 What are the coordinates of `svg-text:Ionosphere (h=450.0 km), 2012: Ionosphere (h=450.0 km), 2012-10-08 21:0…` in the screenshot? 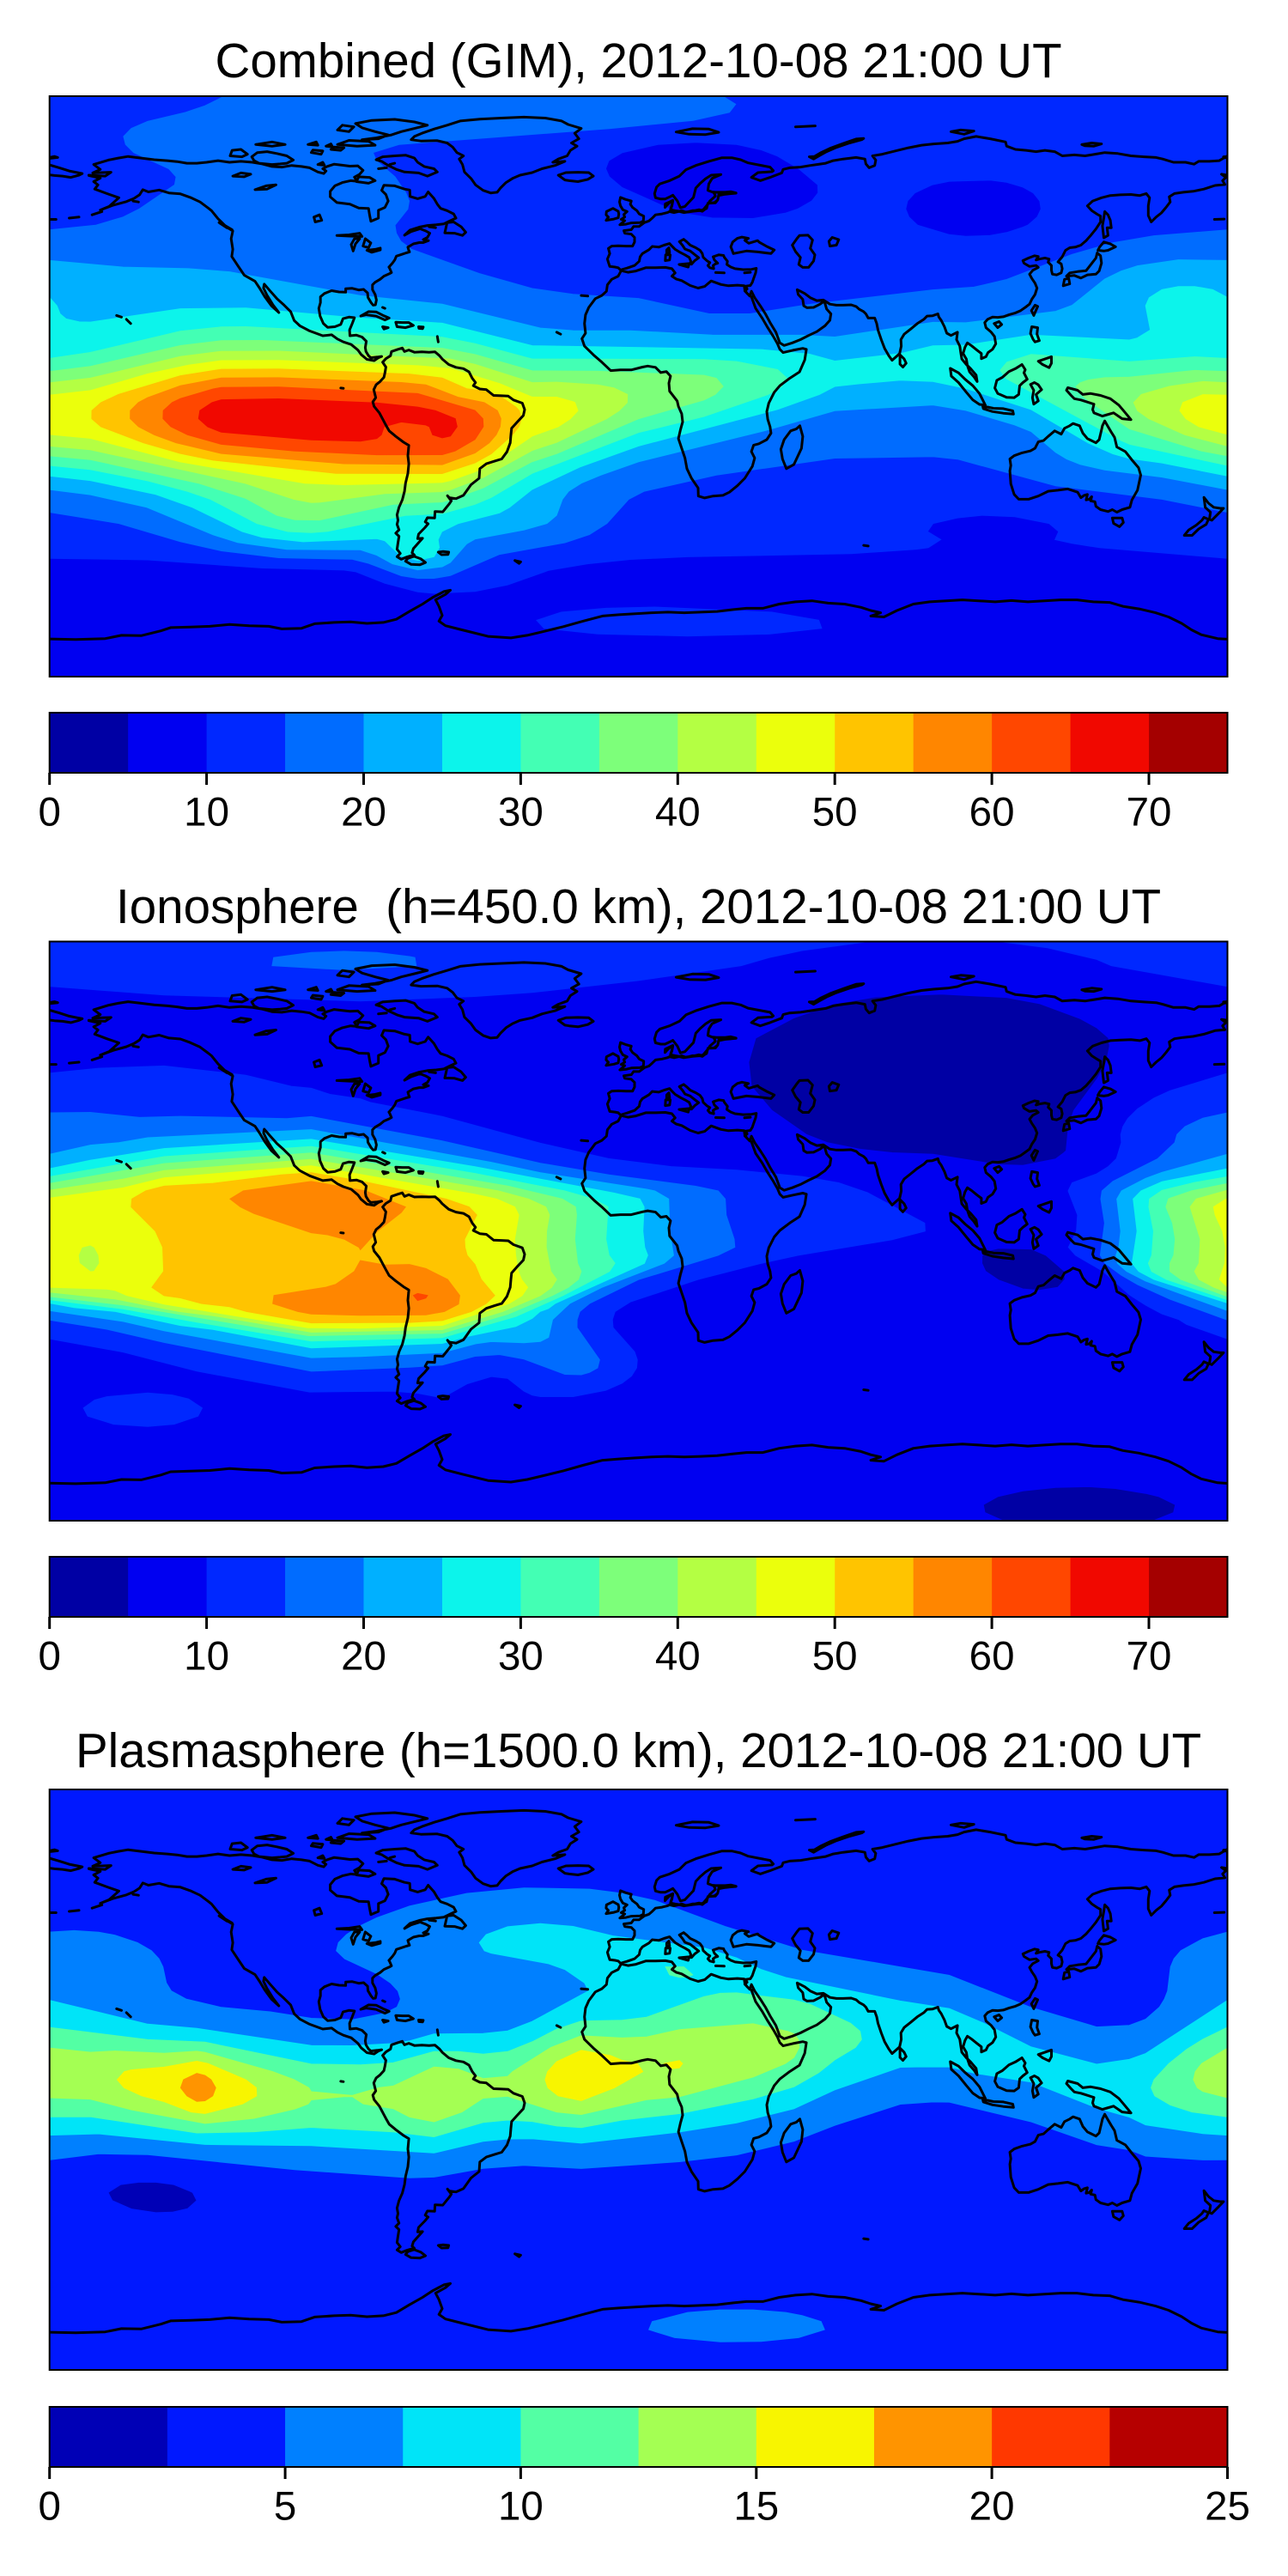 It's located at (638, 906).